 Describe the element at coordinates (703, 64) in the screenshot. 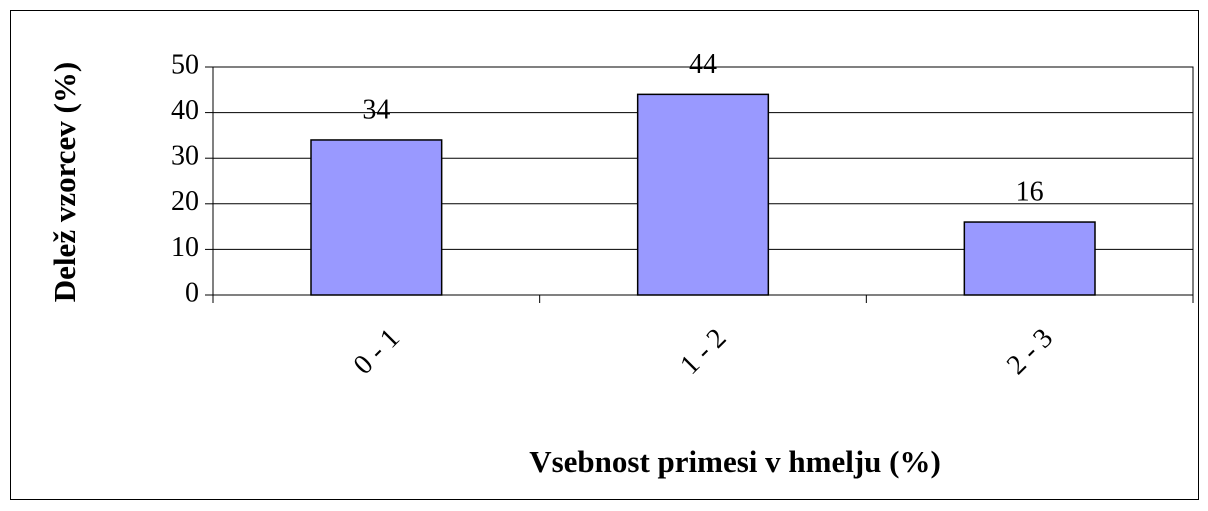

I see `data-label: 44` at that location.